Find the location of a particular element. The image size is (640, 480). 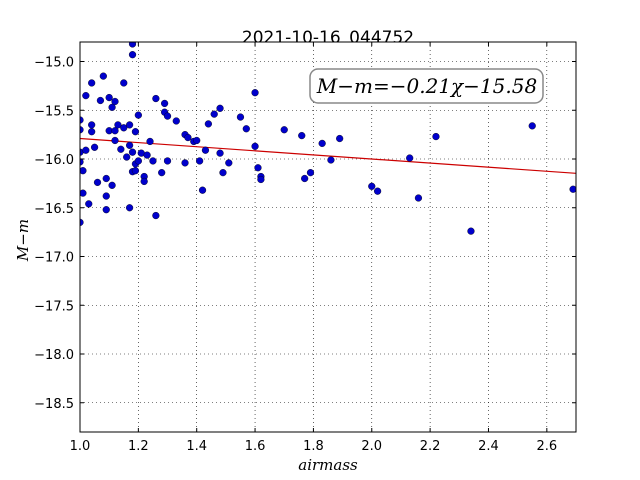

y-tick-label: −16.0 is located at coordinates (54, 160).